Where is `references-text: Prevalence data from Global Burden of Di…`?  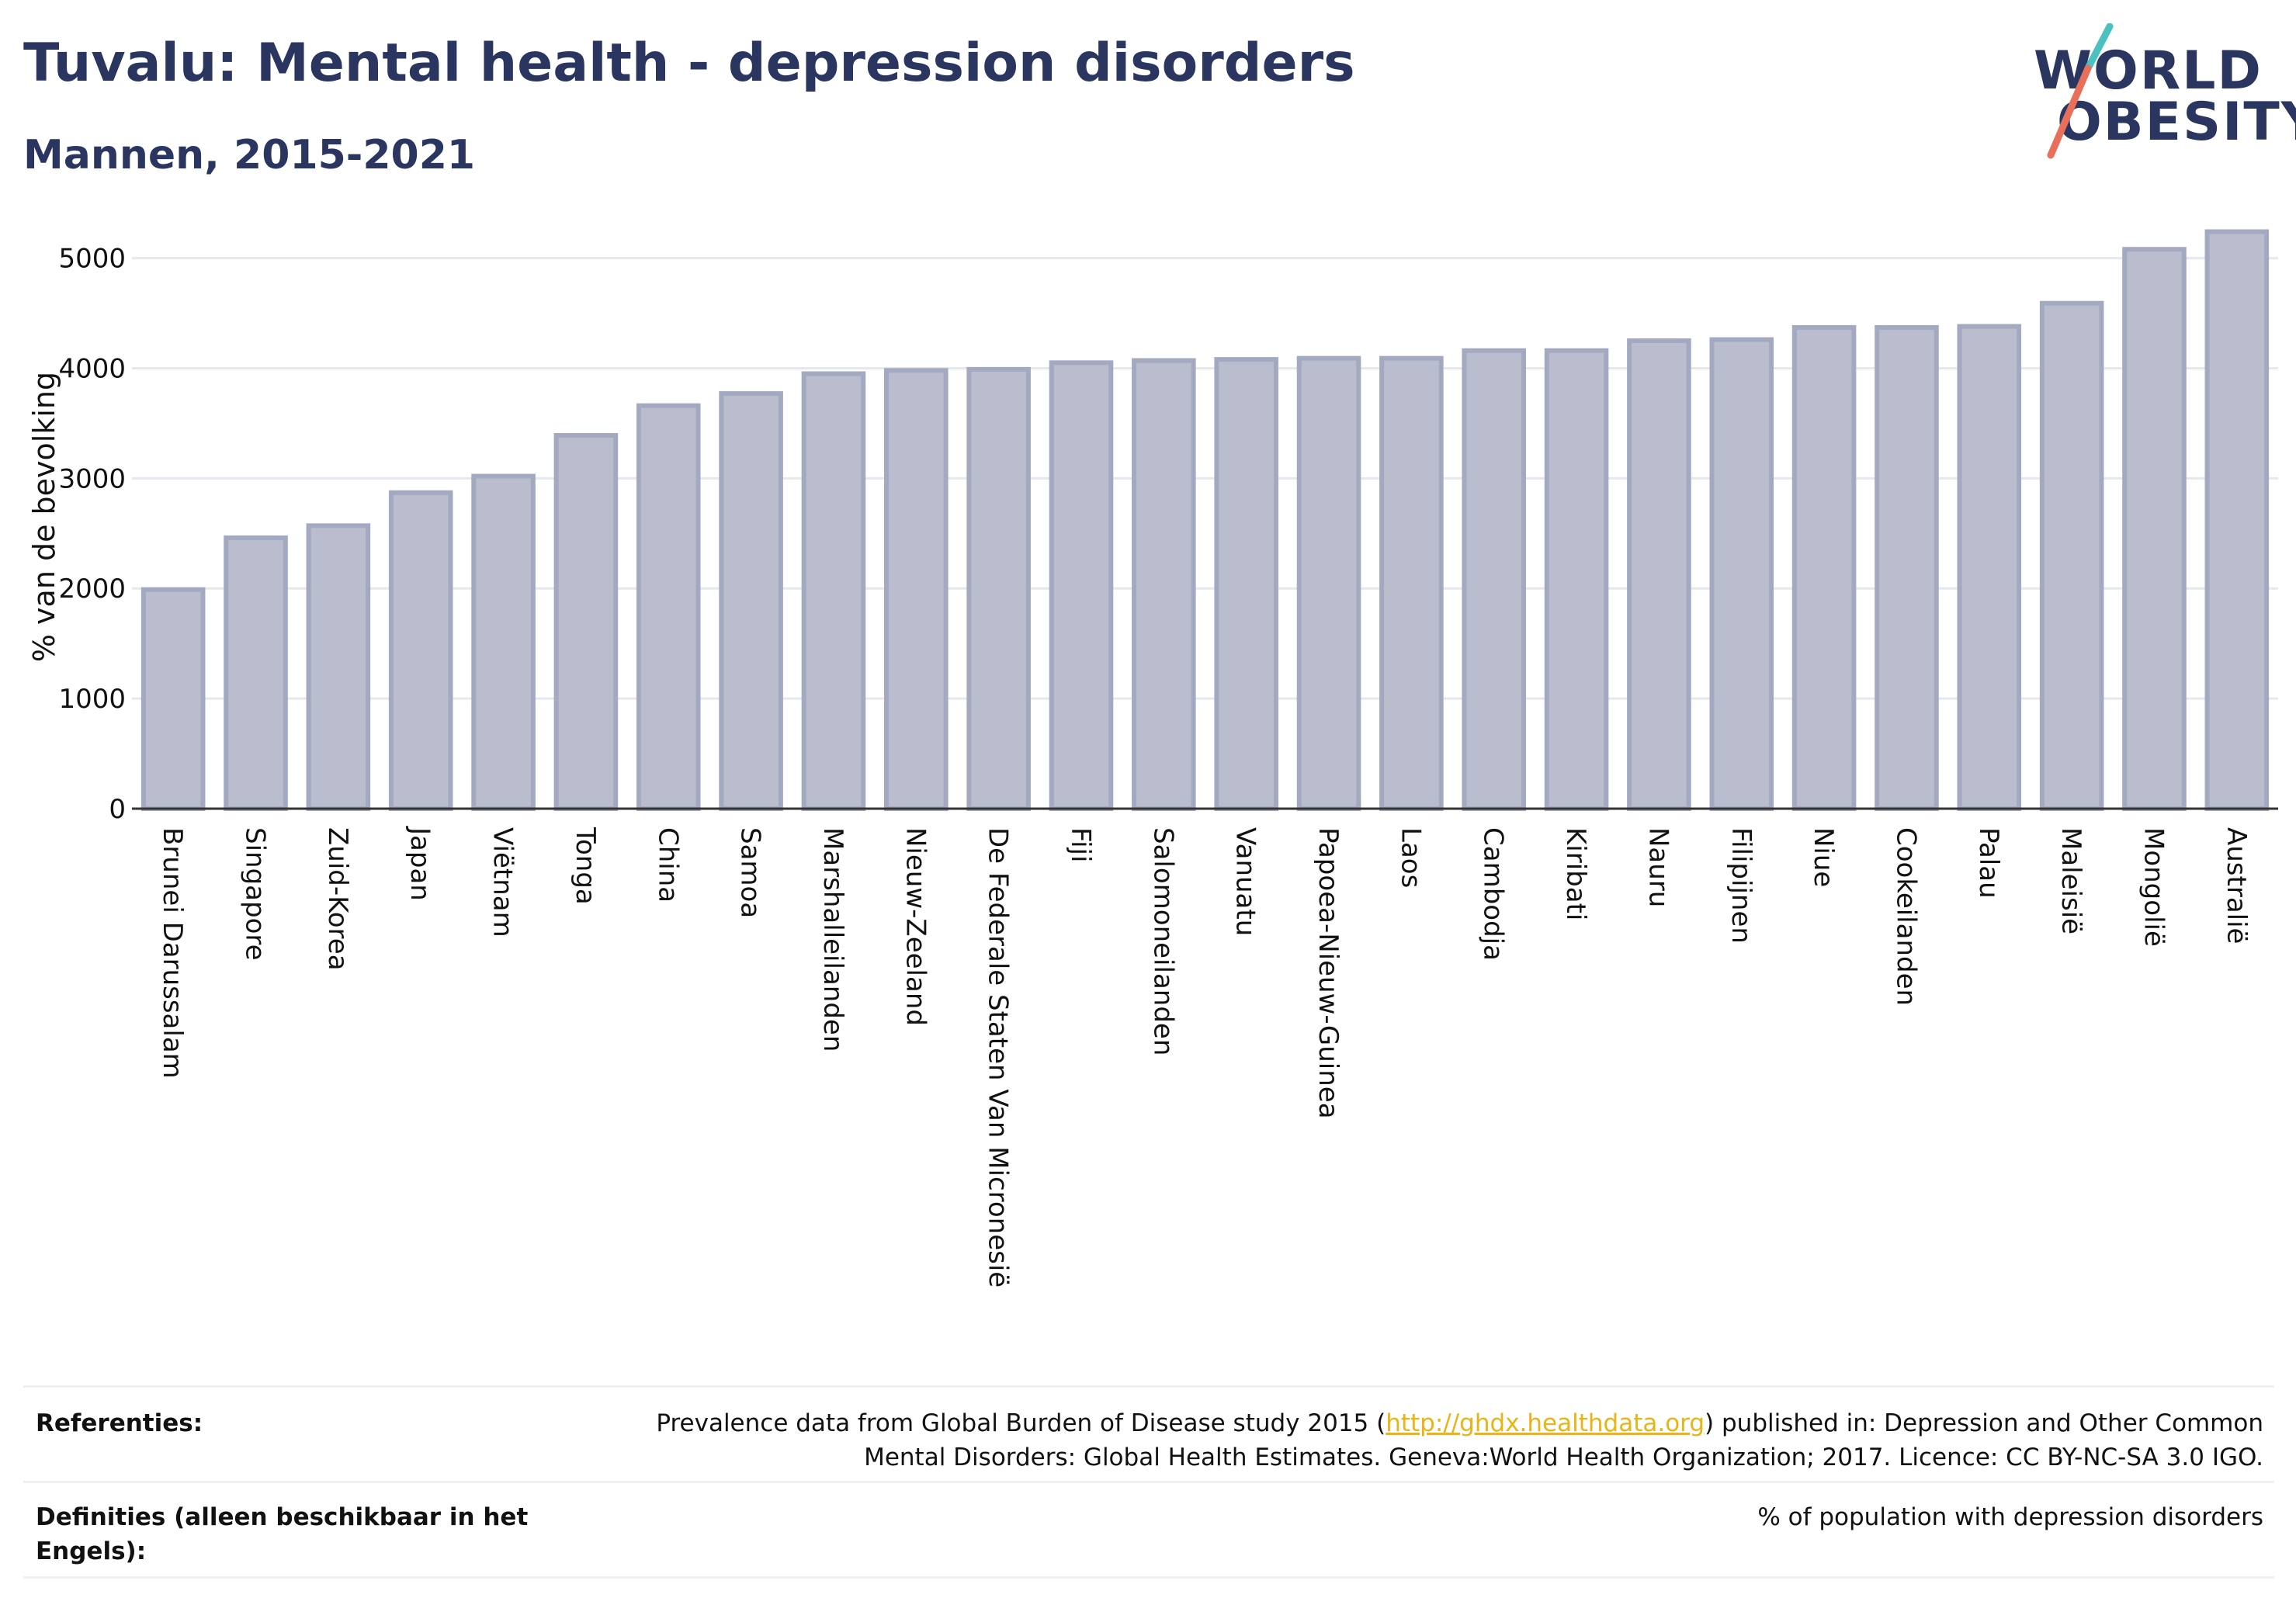
references-text: Prevalence data from Global Burden of Di… is located at coordinates (1448, 1440).